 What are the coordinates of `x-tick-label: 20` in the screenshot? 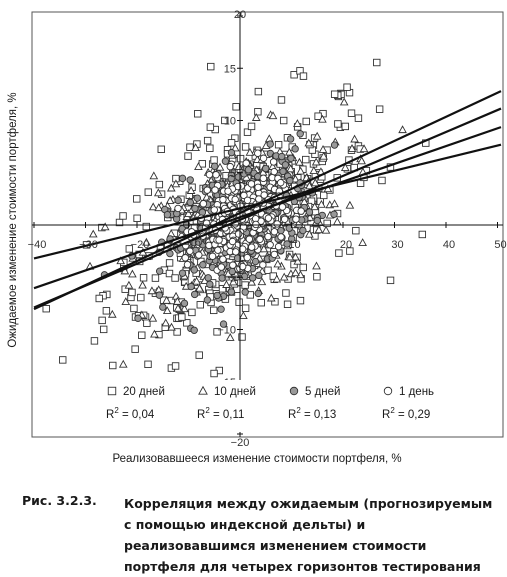 It's located at (346, 245).